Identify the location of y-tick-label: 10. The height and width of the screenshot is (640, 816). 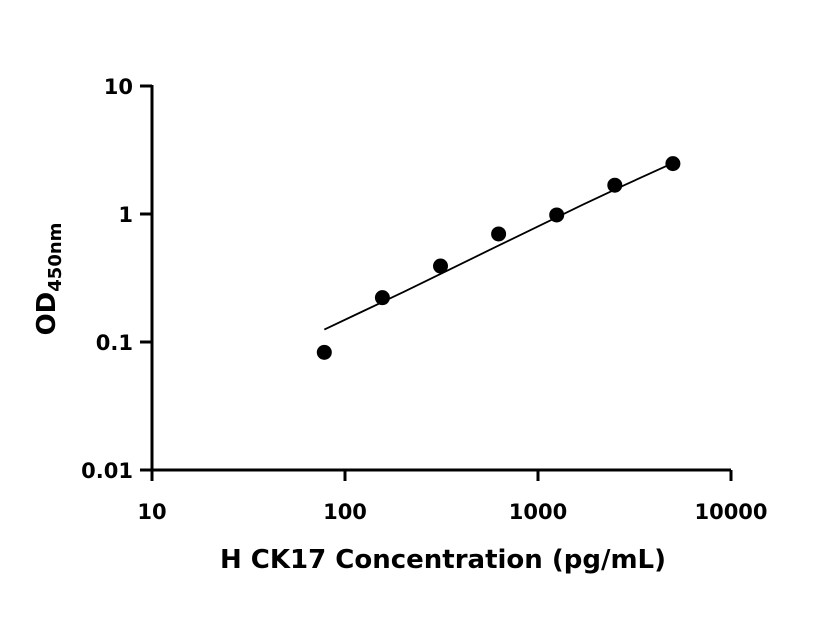
(118, 87).